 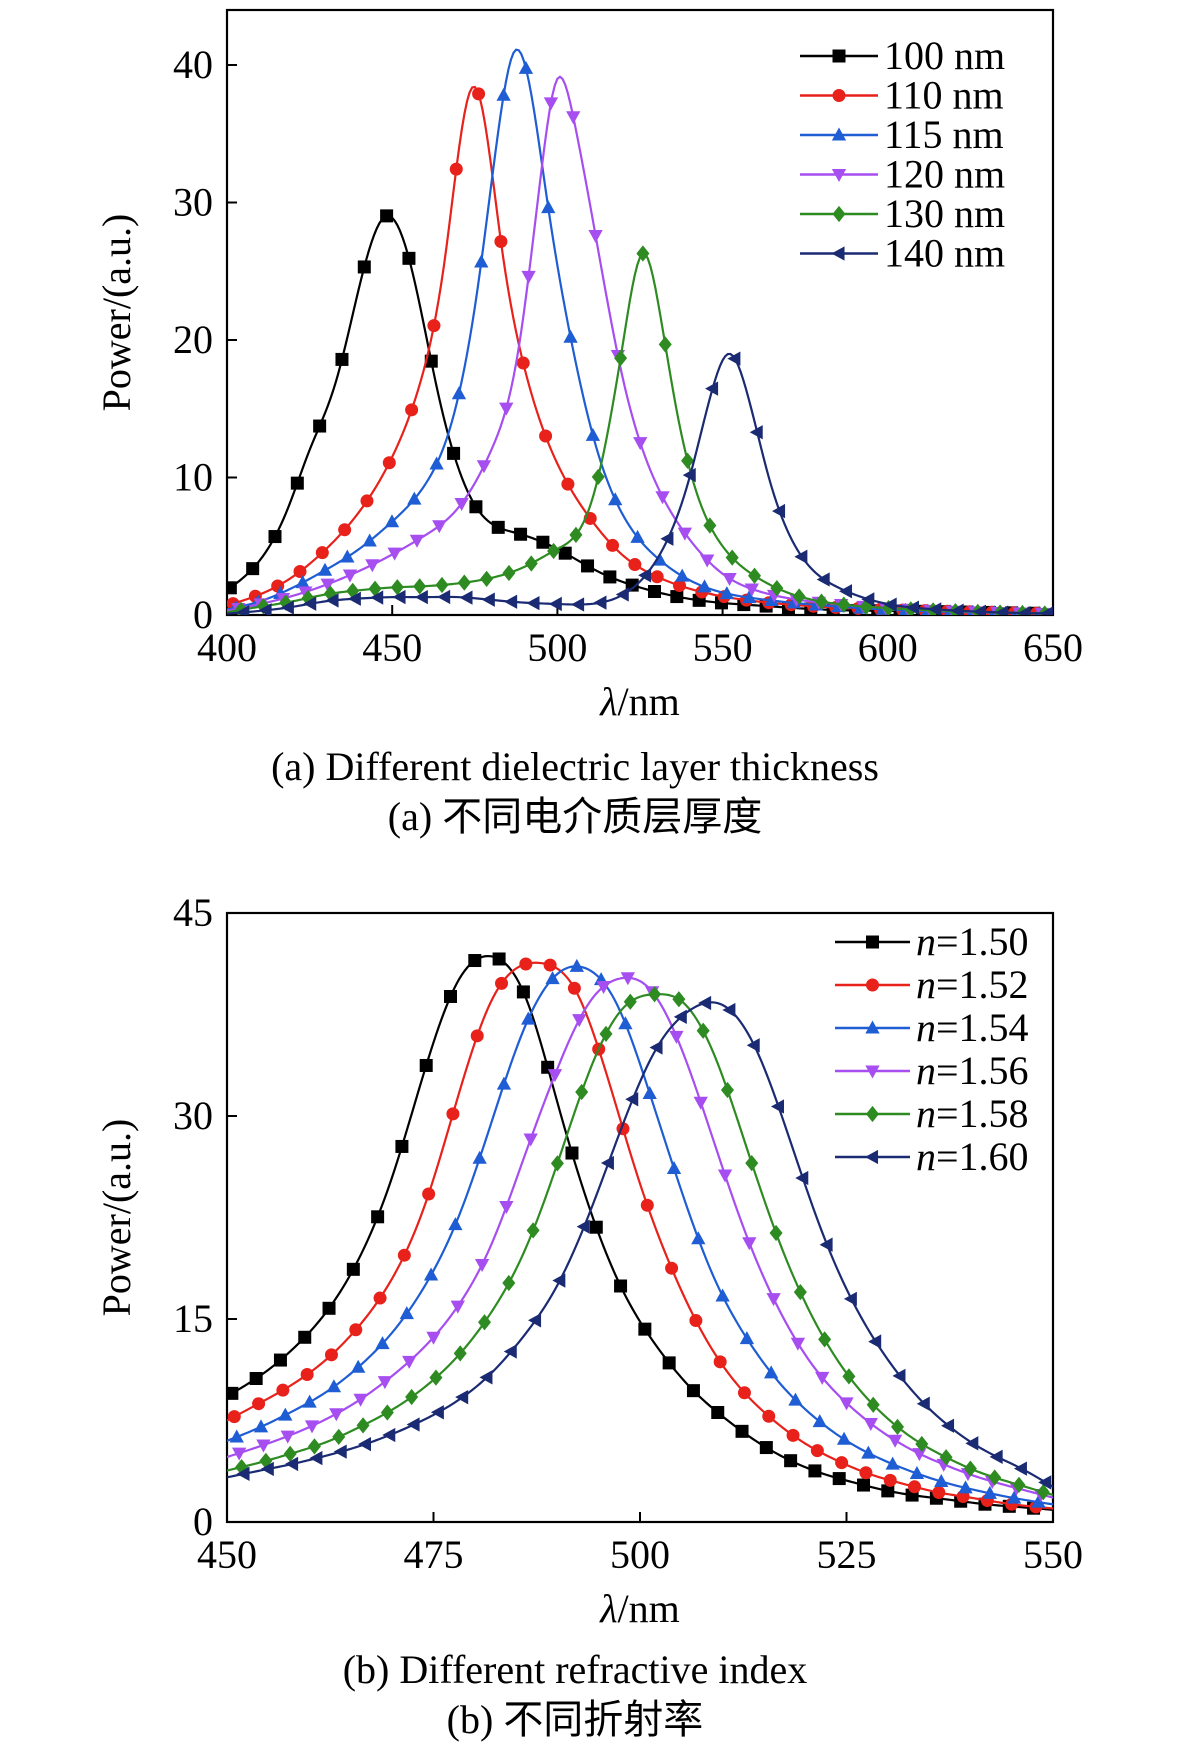 What do you see at coordinates (982, 984) in the screenshot?
I see `legend-label-value: =1.52` at bounding box center [982, 984].